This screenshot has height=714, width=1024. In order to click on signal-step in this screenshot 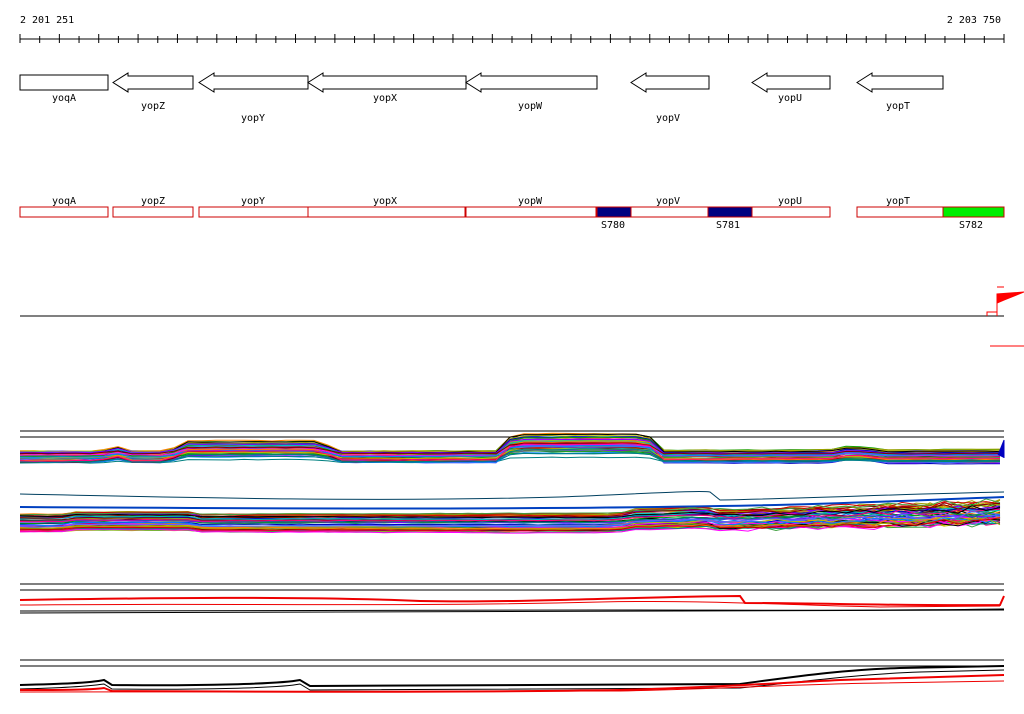, I will do `click(992, 313)`.